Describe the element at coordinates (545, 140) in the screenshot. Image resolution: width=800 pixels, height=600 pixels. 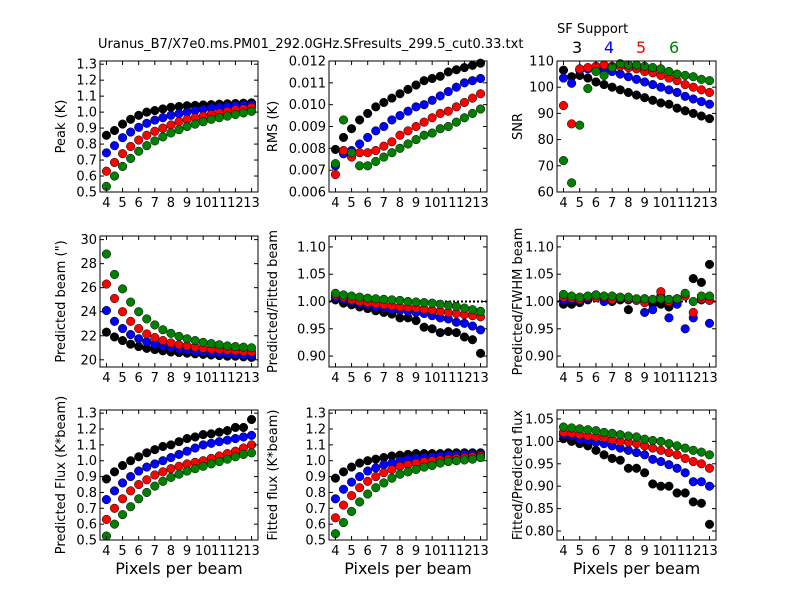
I see `y-tick-label: 80` at that location.